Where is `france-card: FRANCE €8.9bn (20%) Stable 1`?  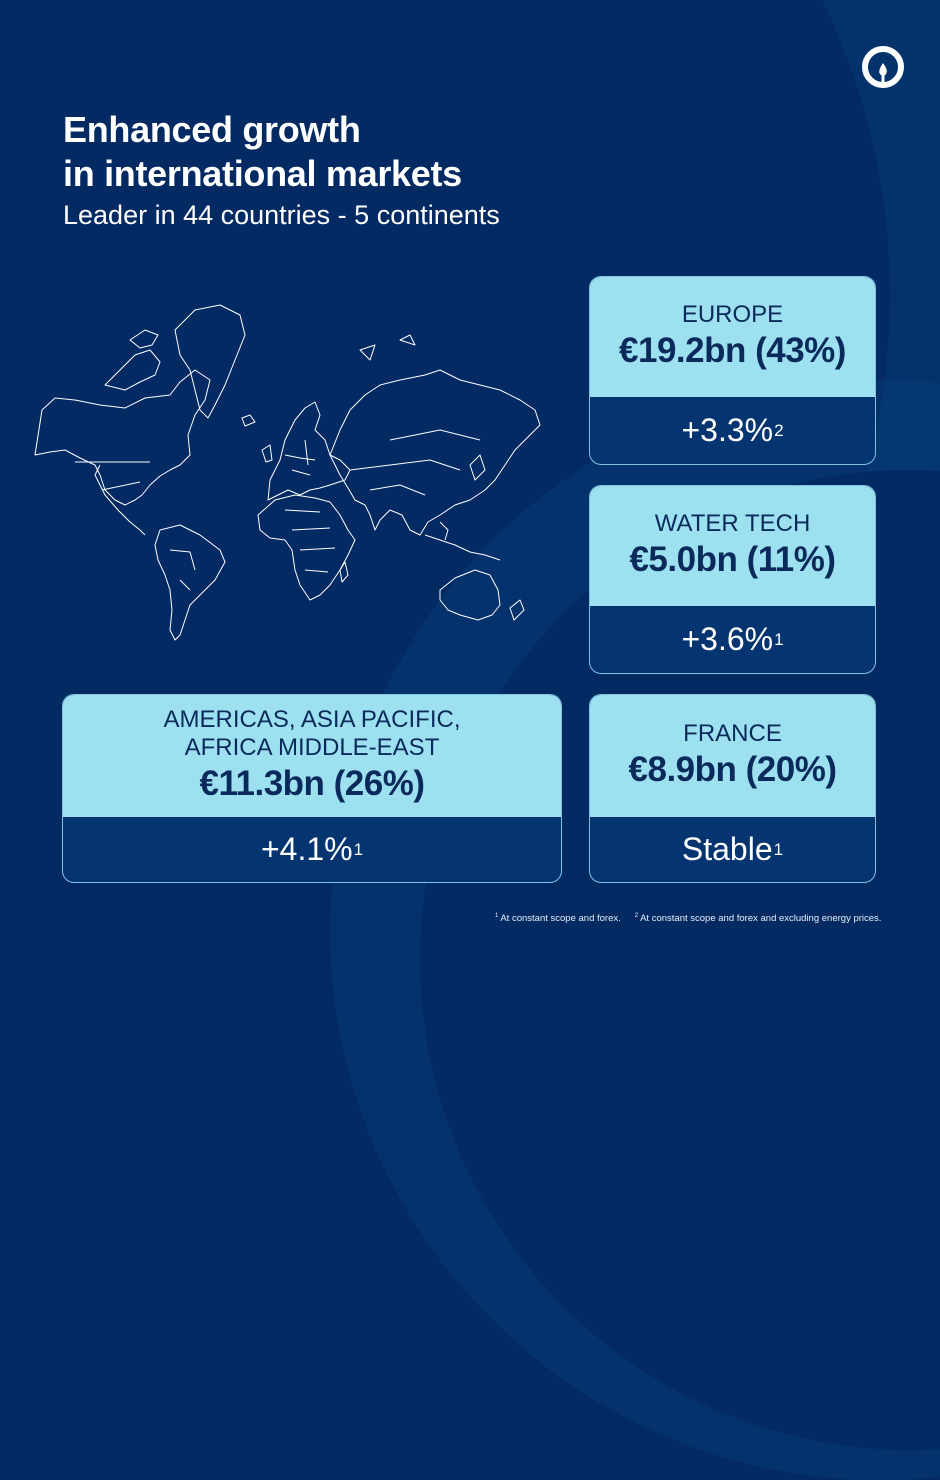 france-card: FRANCE €8.9bn (20%) Stable 1 is located at coordinates (732, 788).